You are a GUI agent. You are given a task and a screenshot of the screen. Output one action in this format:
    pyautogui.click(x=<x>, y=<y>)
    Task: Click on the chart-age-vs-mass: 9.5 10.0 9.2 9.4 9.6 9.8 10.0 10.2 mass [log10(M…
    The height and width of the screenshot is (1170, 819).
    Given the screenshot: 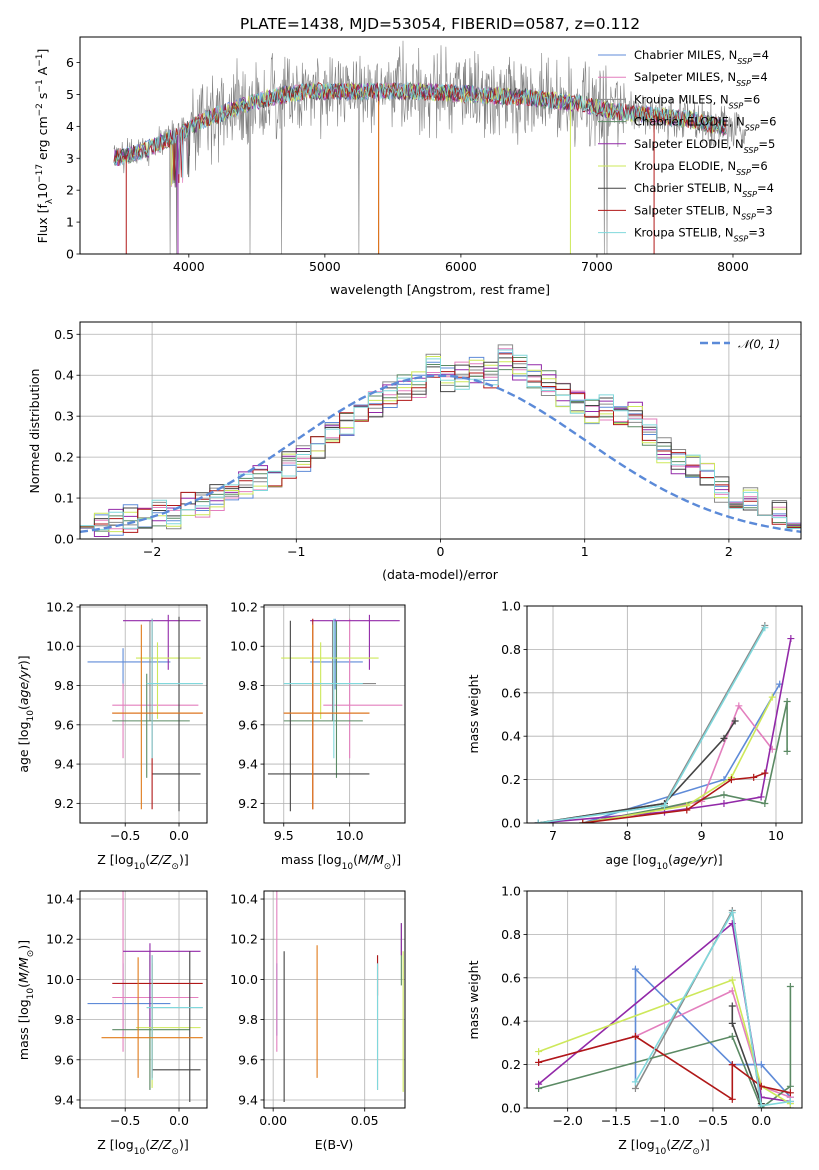 What is the action you would take?
    pyautogui.click(x=318, y=735)
    